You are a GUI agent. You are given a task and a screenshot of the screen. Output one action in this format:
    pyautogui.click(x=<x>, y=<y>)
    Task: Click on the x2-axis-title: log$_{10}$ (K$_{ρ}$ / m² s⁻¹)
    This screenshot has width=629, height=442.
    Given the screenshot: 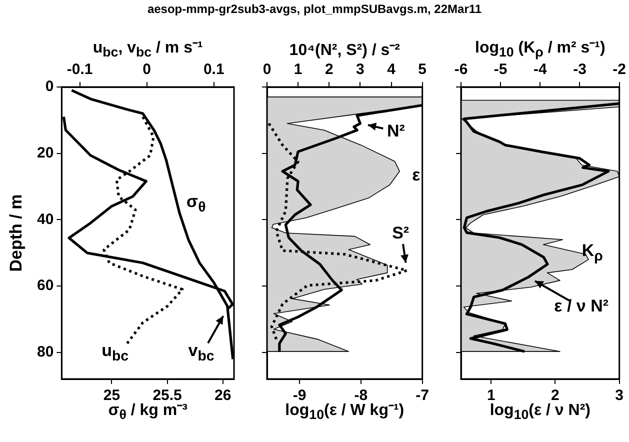 What is the action you would take?
    pyautogui.click(x=540, y=49)
    